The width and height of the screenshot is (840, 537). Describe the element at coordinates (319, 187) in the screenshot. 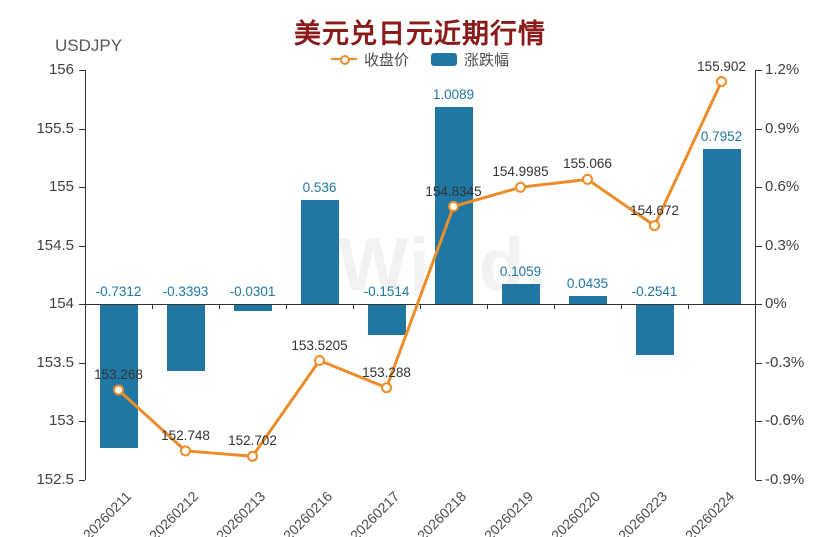

I see `bar-value-label: 0.536` at that location.